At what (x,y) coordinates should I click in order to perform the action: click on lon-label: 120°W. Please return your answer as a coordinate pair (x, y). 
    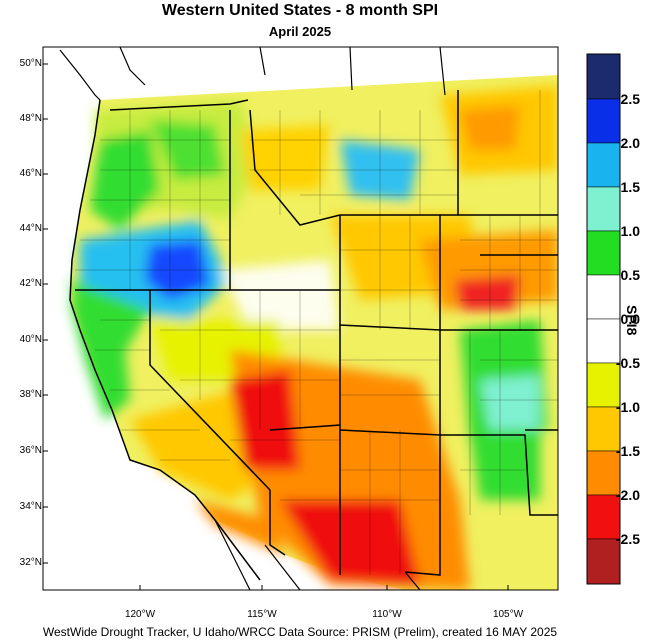
    Looking at the image, I should click on (140, 614).